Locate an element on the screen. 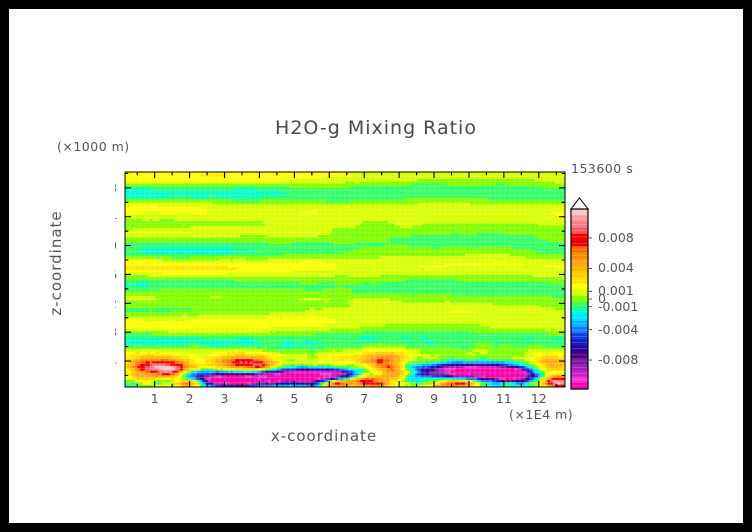  colorbar-tick-label: 0.004 is located at coordinates (616, 268).